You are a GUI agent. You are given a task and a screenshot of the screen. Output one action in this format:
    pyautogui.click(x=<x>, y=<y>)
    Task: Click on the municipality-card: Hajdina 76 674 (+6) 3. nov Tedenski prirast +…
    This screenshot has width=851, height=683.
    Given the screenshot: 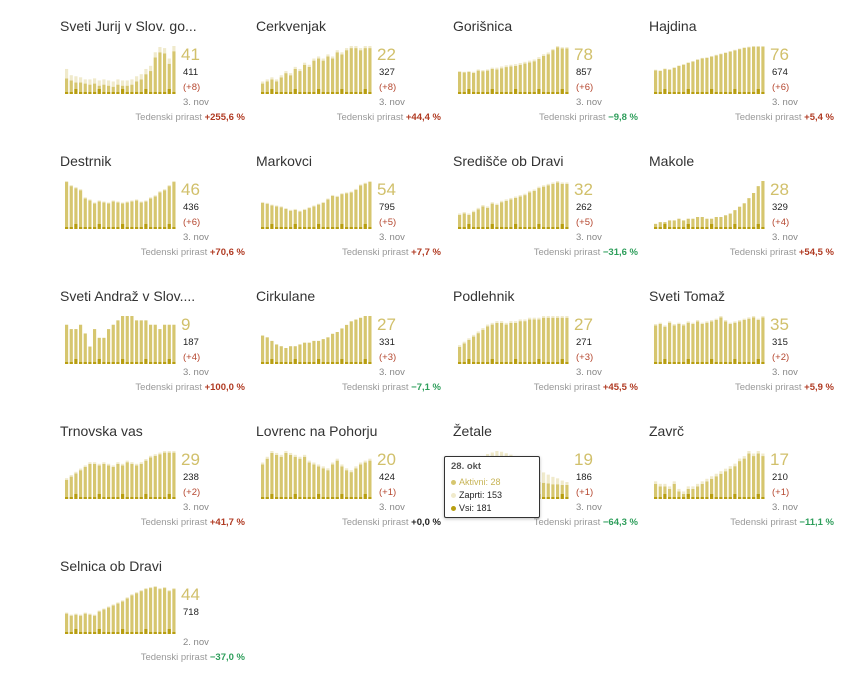 What is the action you would take?
    pyautogui.click(x=741, y=80)
    